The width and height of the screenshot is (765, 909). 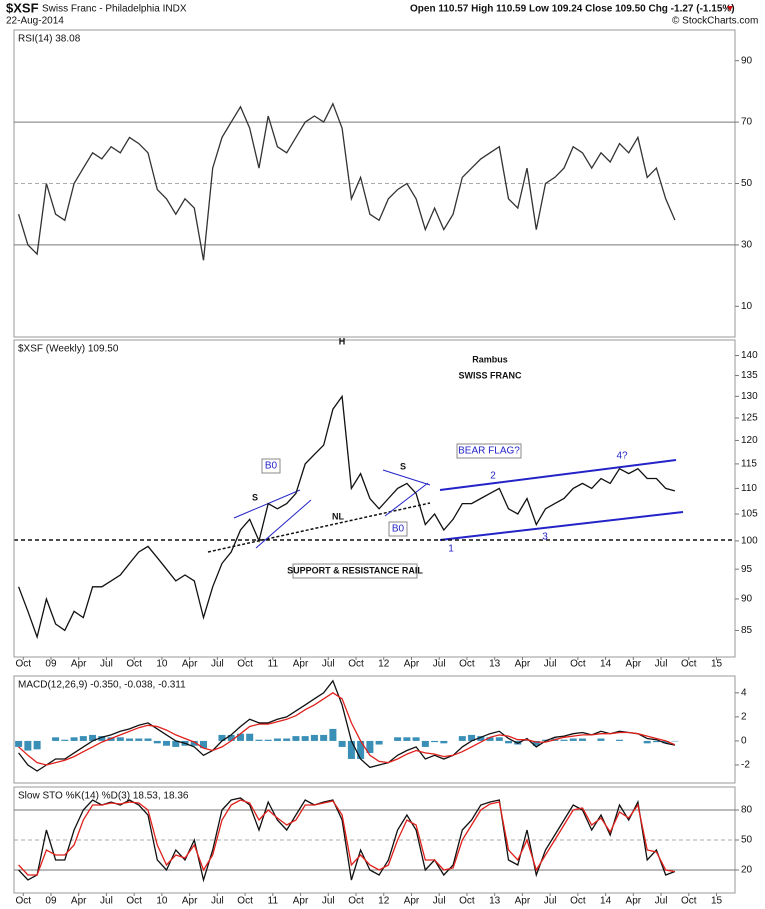 I want to click on y-tick-label: 2, so click(x=744, y=717).